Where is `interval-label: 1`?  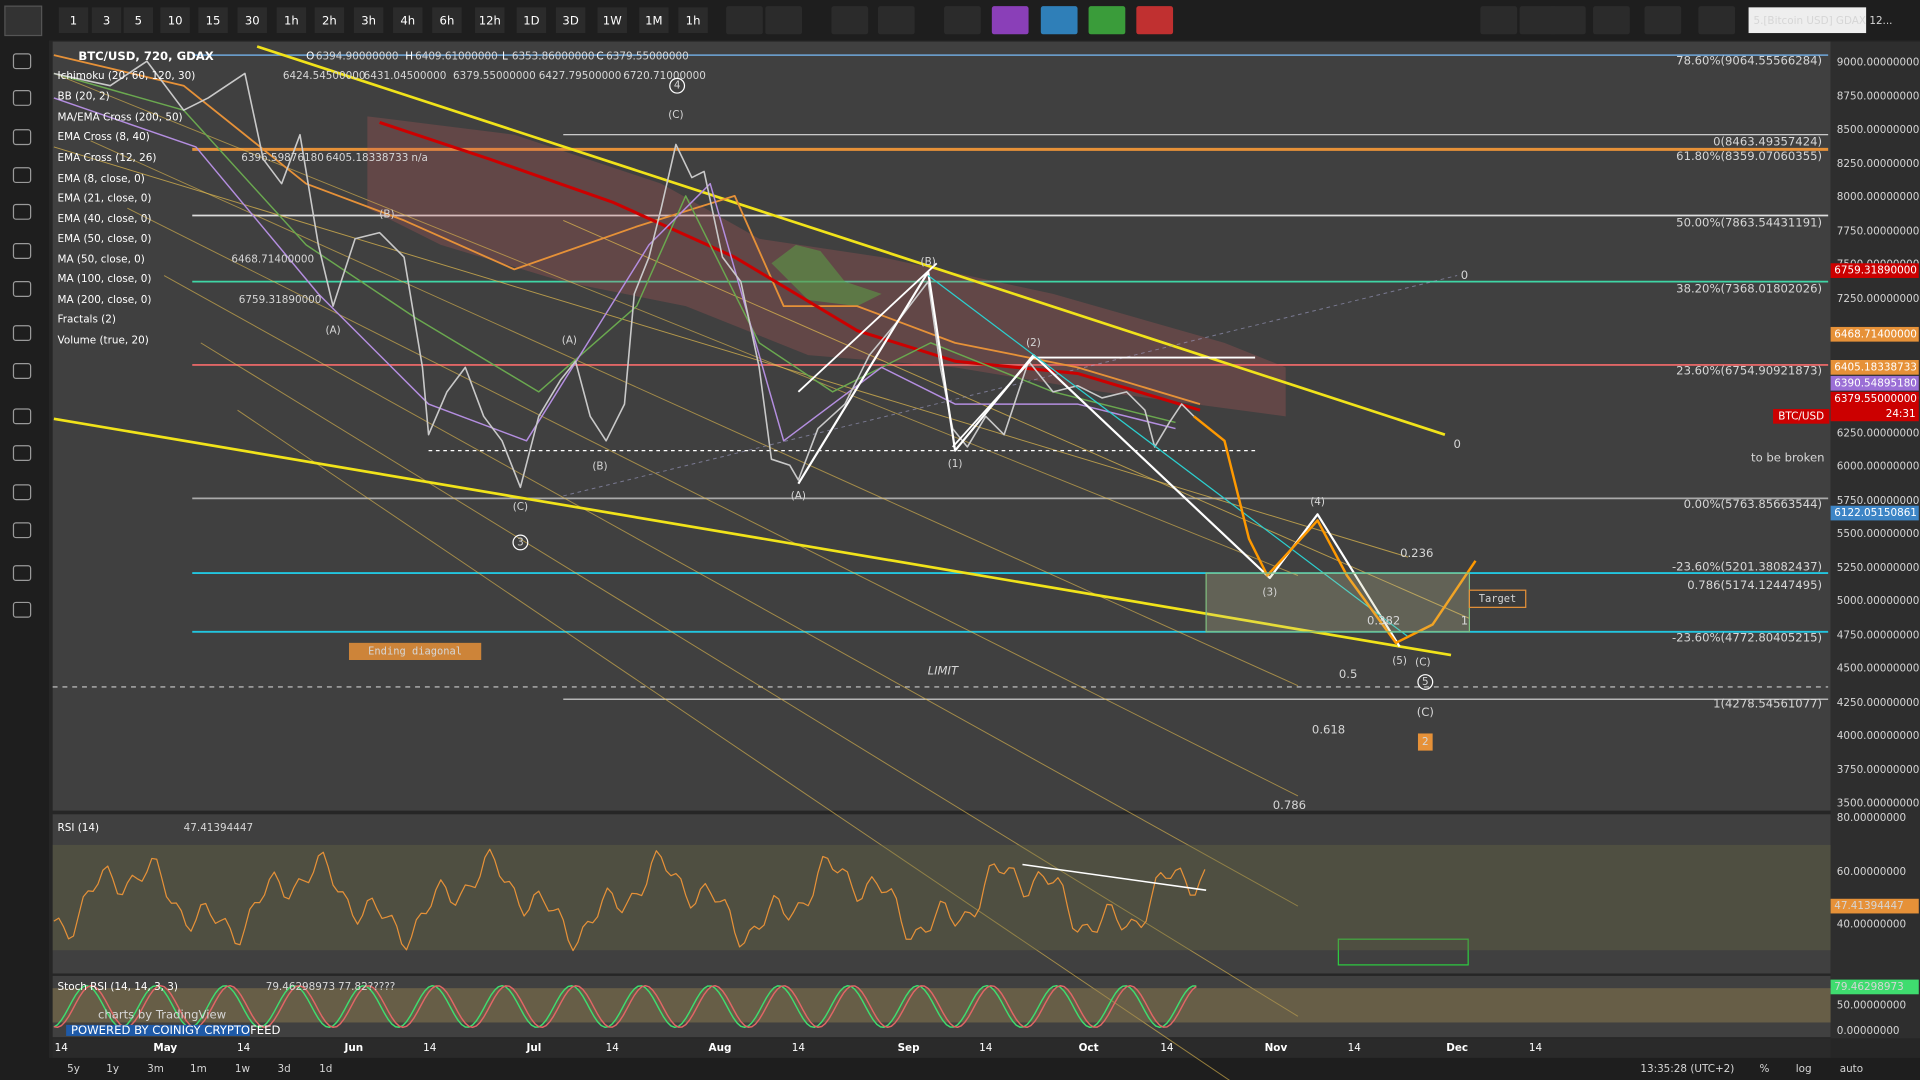 interval-label: 1 is located at coordinates (73, 20).